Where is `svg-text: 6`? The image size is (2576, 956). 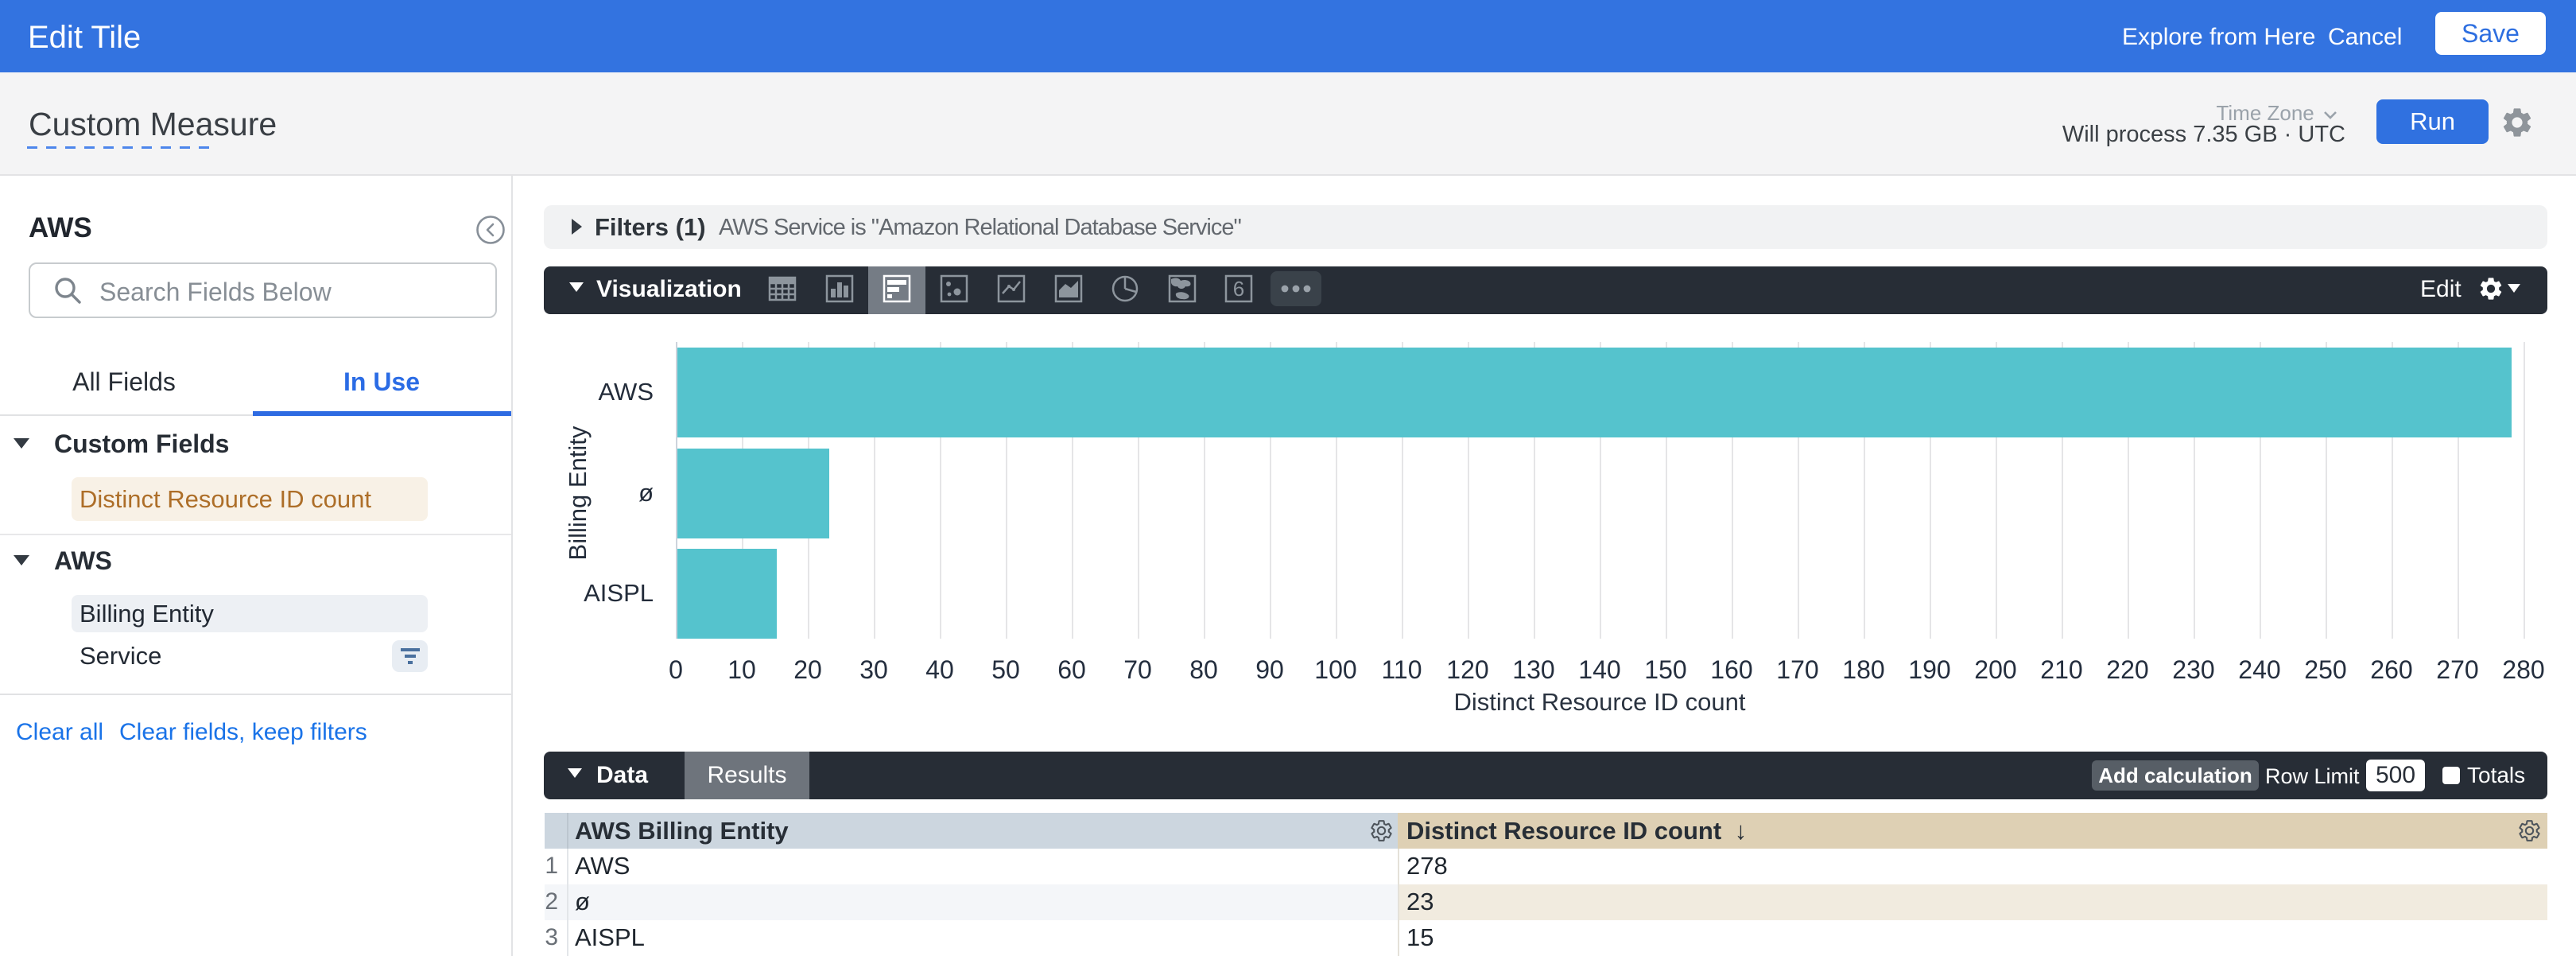
svg-text: 6 is located at coordinates (1239, 289).